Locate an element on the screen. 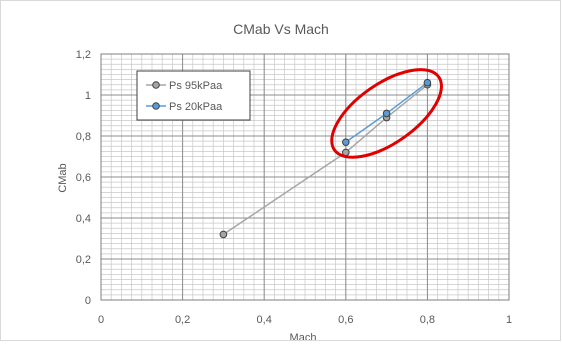 The width and height of the screenshot is (562, 347). legend-label: Ps 20kPaa is located at coordinates (196, 107).